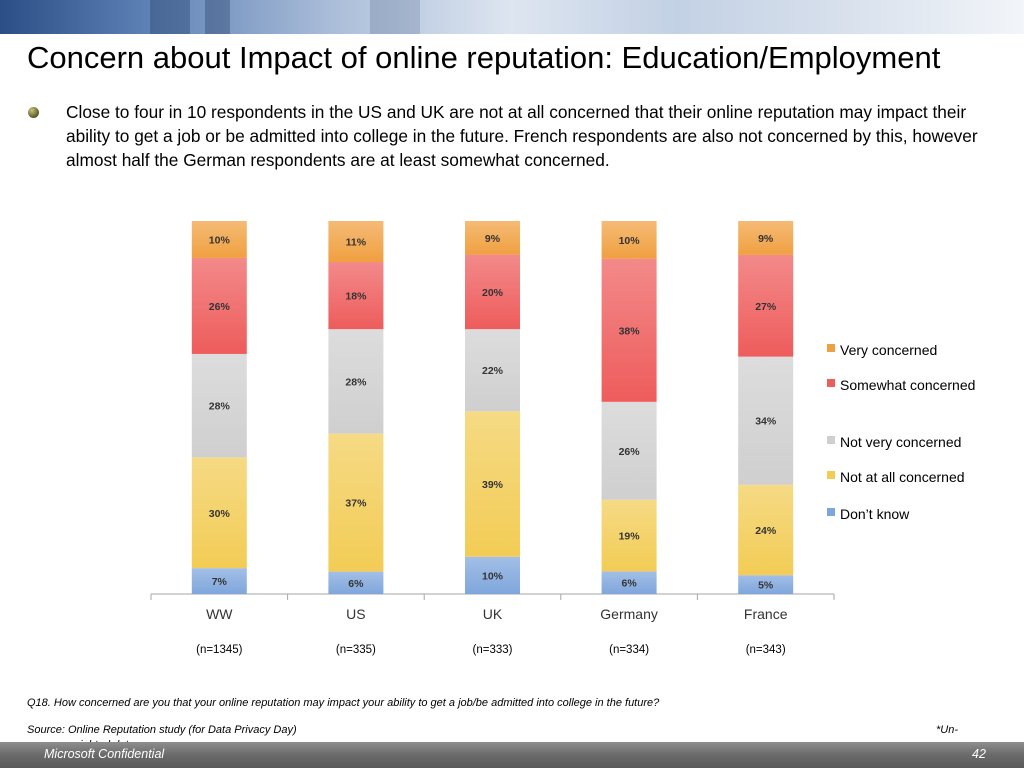 The width and height of the screenshot is (1024, 768). What do you see at coordinates (831, 475) in the screenshot?
I see `legend-swatch-not-at-all-concerned` at bounding box center [831, 475].